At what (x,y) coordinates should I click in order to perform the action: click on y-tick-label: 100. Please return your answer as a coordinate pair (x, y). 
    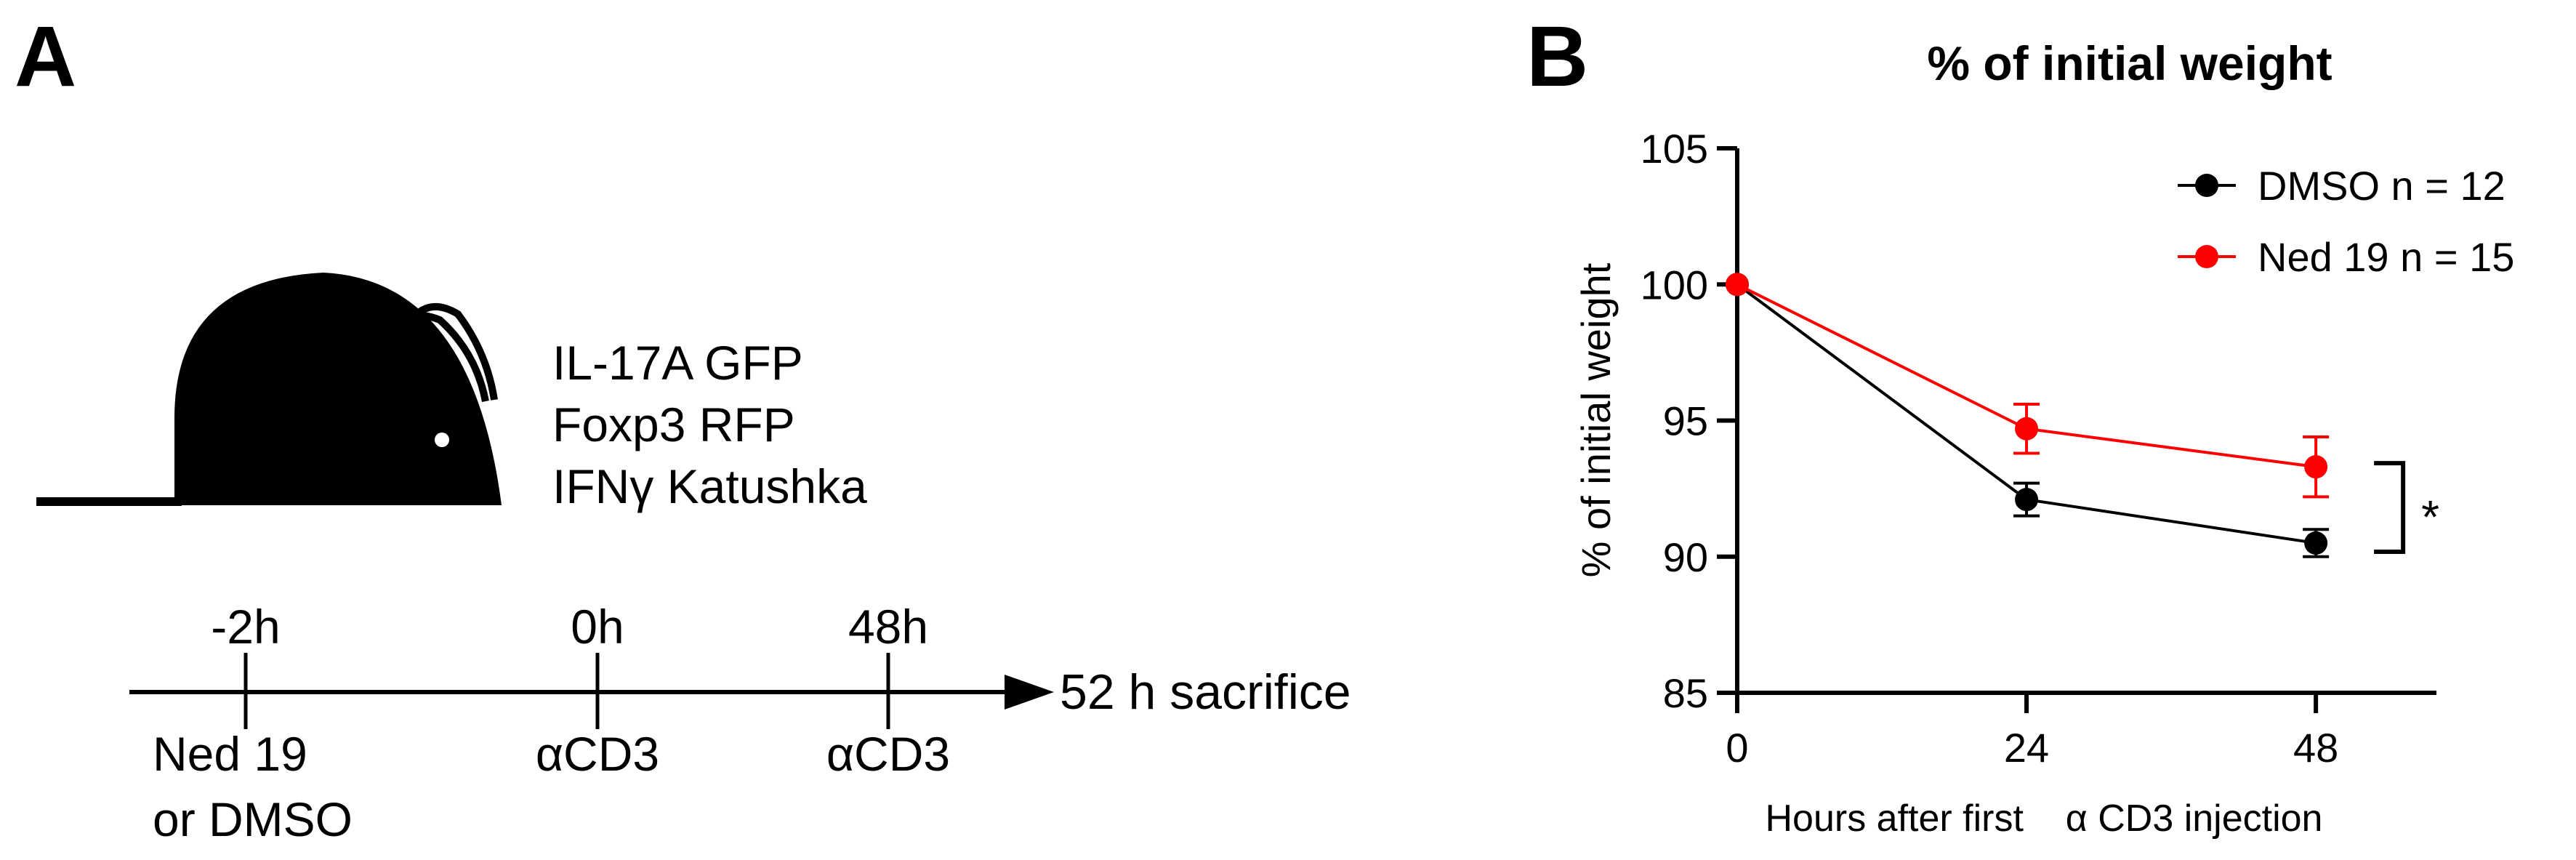
    Looking at the image, I should click on (1674, 285).